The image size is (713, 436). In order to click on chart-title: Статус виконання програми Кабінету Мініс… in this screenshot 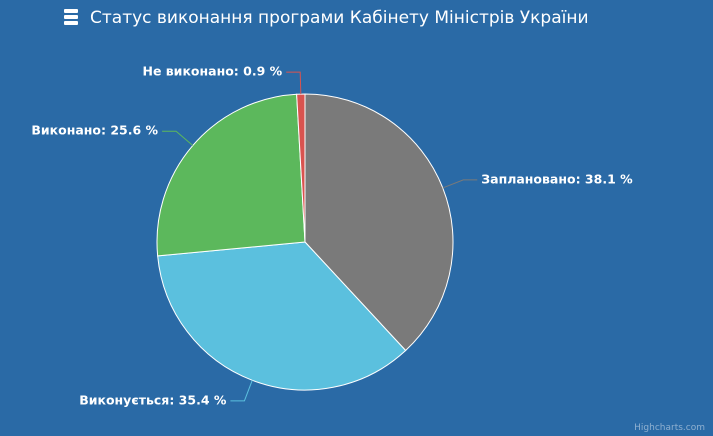, I will do `click(339, 18)`.